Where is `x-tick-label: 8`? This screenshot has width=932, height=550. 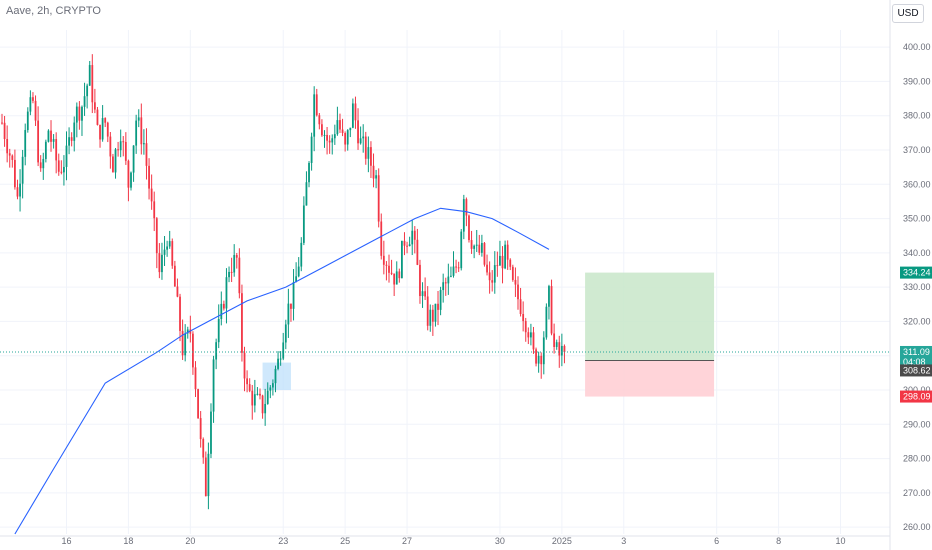
x-tick-label: 8 is located at coordinates (778, 541).